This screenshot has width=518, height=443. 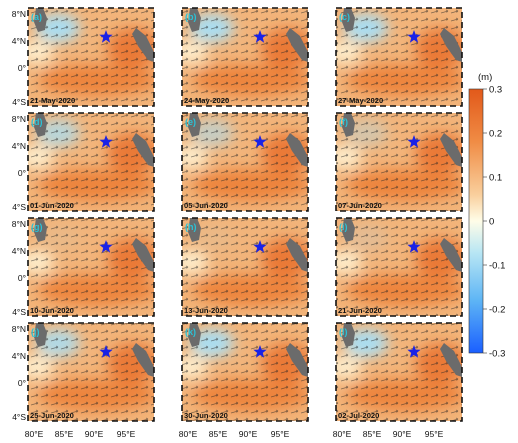 What do you see at coordinates (191, 17) in the screenshot?
I see `panel-letter: (b)` at bounding box center [191, 17].